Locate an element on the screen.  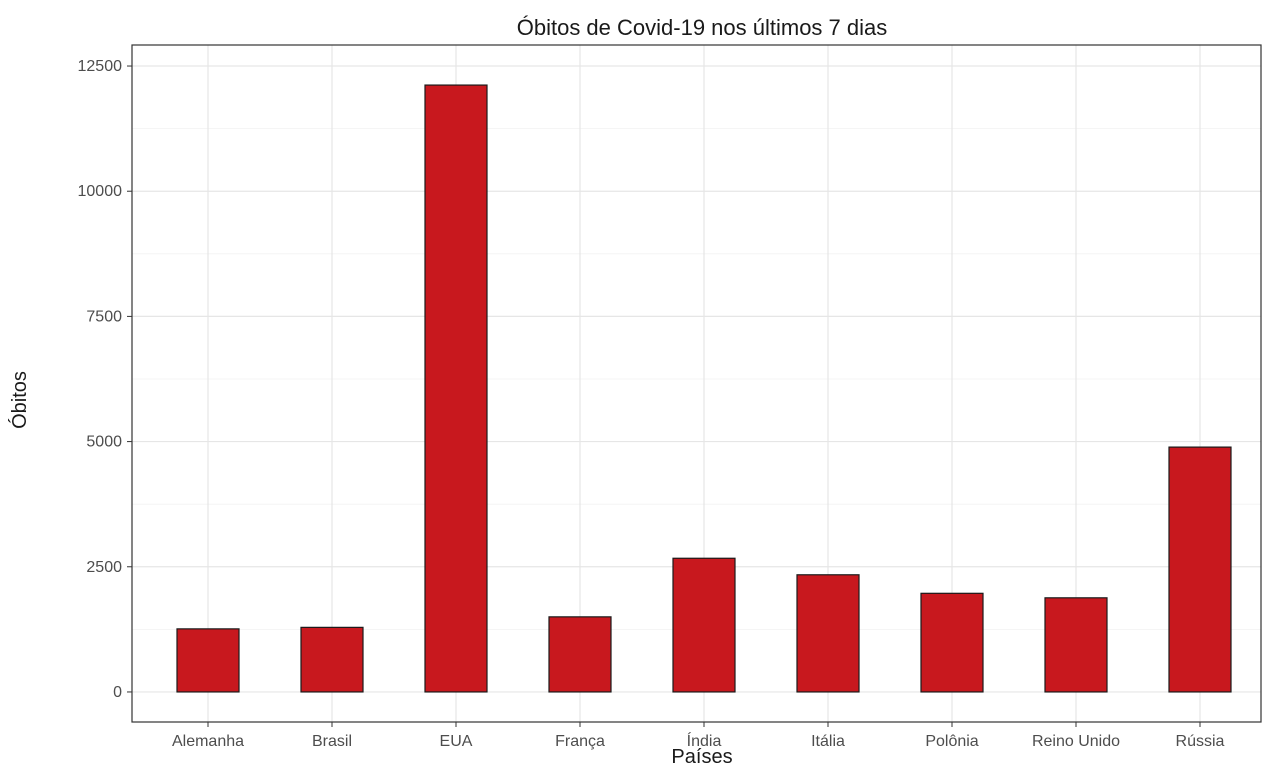
y-tick-label: 0 is located at coordinates (117, 692).